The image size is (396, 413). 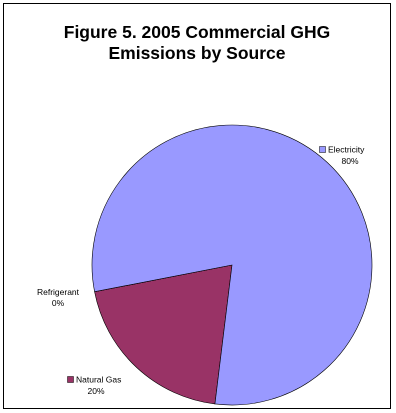 What do you see at coordinates (197, 53) in the screenshot?
I see `chart-title-line-2: Emissions by Source` at bounding box center [197, 53].